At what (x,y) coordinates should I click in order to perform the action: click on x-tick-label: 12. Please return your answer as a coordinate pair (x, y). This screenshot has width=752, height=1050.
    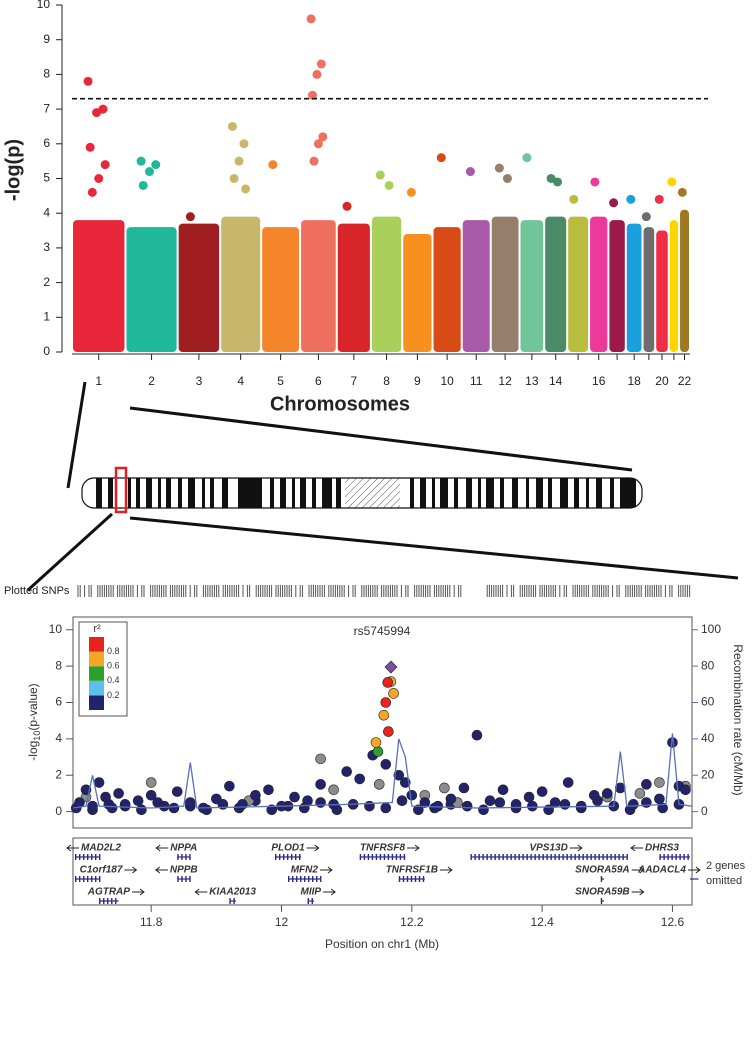
    Looking at the image, I should click on (282, 922).